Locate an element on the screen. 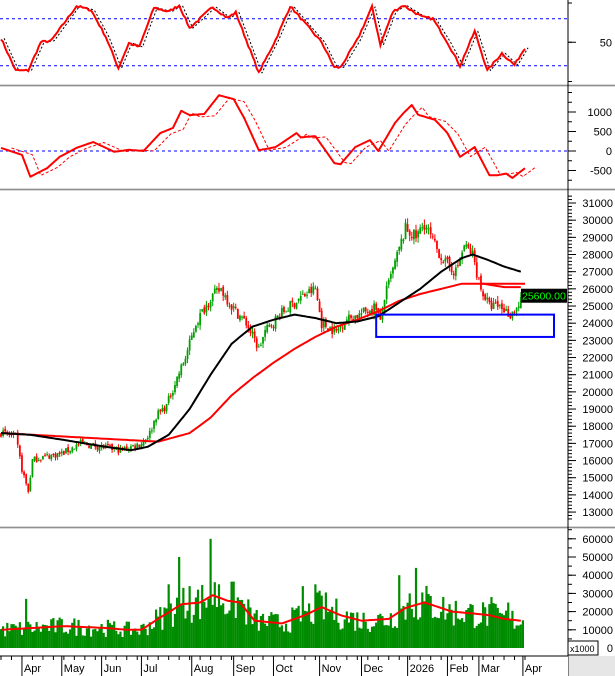 The width and height of the screenshot is (615, 676). axis-tick-label: 14000 is located at coordinates (597, 496).